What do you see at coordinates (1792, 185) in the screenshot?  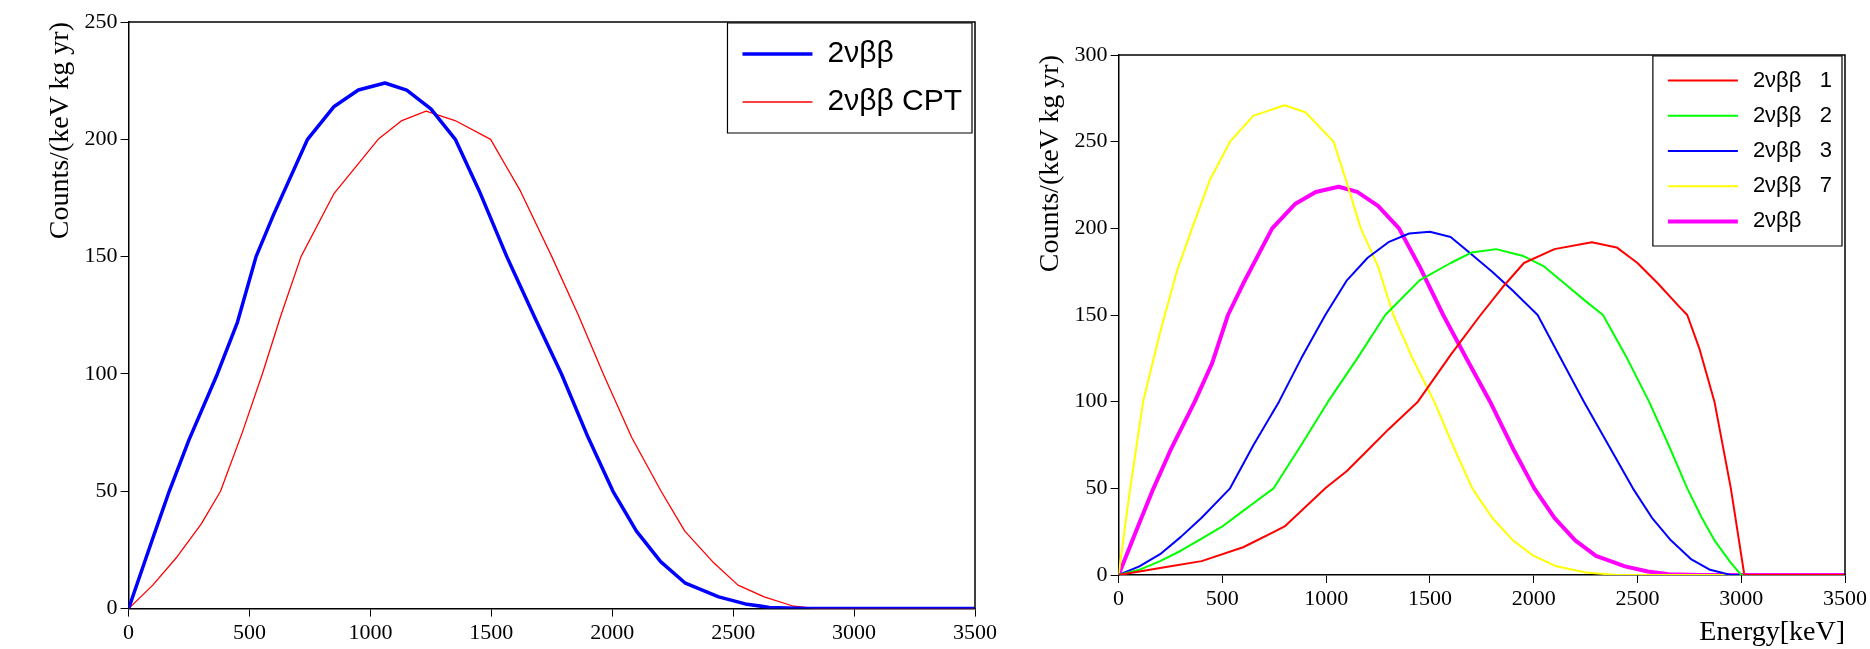 I see `legend-label: 2νββ 7` at bounding box center [1792, 185].